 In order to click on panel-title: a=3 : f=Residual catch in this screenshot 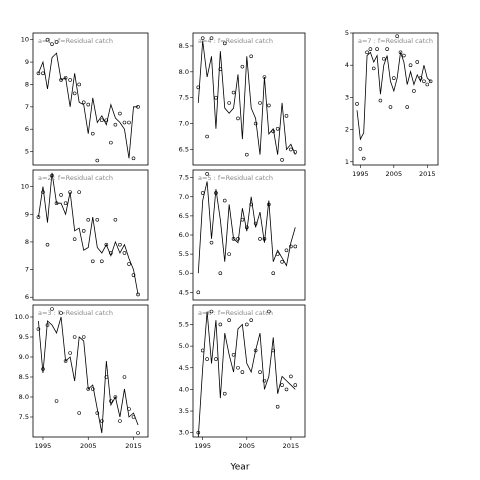, I will do `click(75, 313)`.